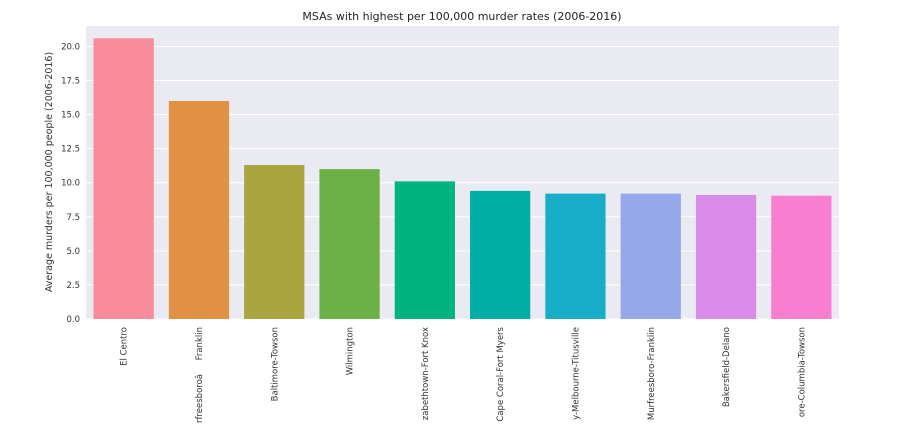 Image resolution: width=900 pixels, height=426 pixels. I want to click on x-tick-label: Bakersfield-Delano, so click(727, 367).